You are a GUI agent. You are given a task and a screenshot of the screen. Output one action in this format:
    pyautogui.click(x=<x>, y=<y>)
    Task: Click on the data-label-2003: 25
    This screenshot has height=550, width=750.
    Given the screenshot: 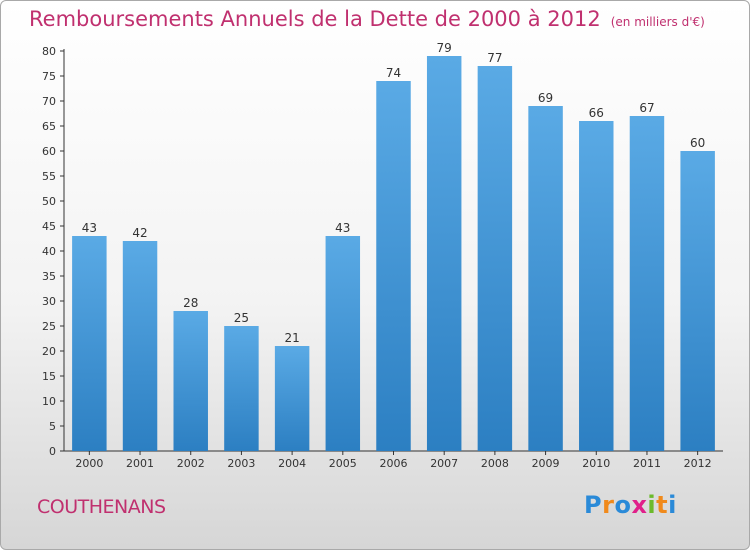 What is the action you would take?
    pyautogui.click(x=241, y=318)
    